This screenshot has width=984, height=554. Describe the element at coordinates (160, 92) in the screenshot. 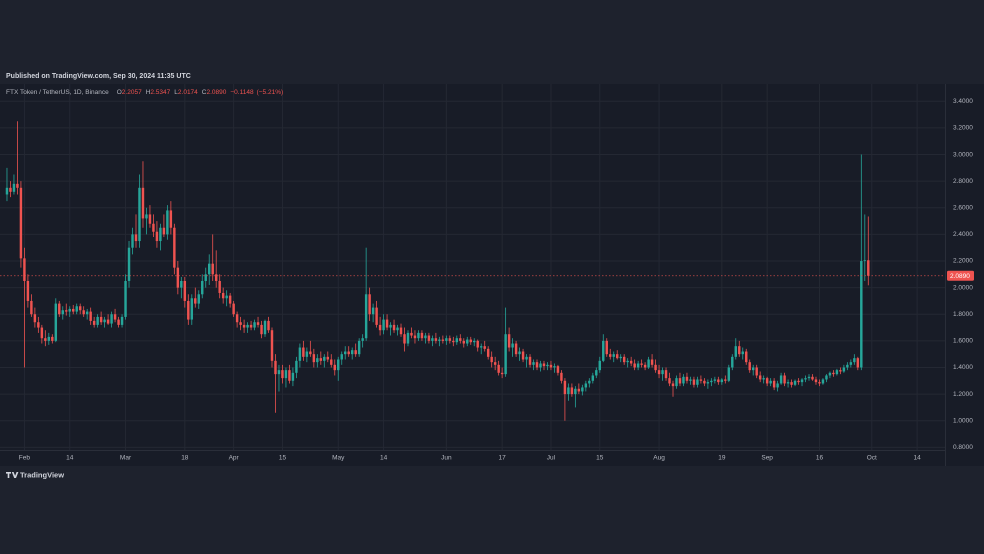

I see `legend-value: 2.5347` at that location.